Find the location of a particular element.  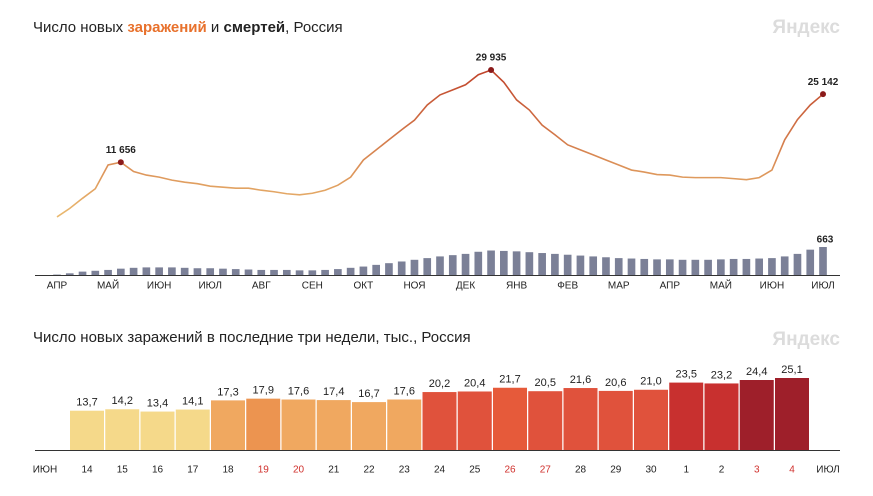

title-part: и is located at coordinates (215, 27).